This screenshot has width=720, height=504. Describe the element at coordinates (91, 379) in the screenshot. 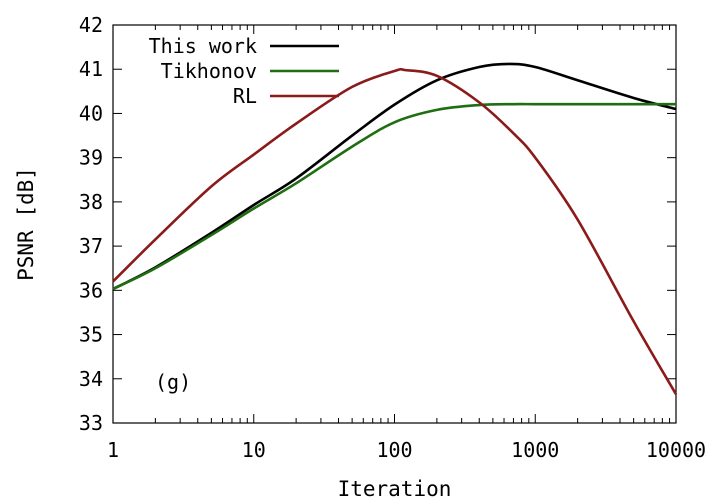

I see `y-tick-label: 34` at that location.